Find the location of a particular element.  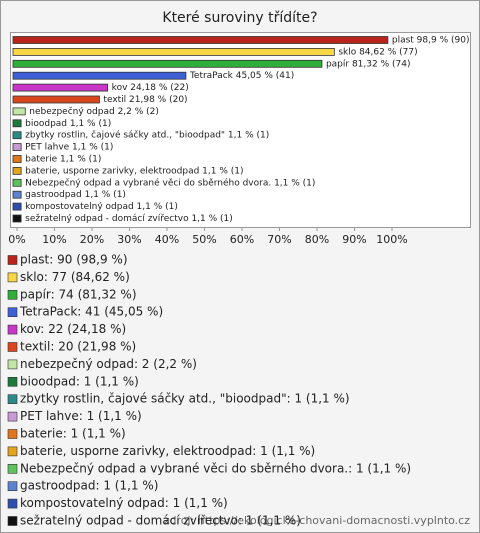

x-tick-label: 30% is located at coordinates (129, 239).